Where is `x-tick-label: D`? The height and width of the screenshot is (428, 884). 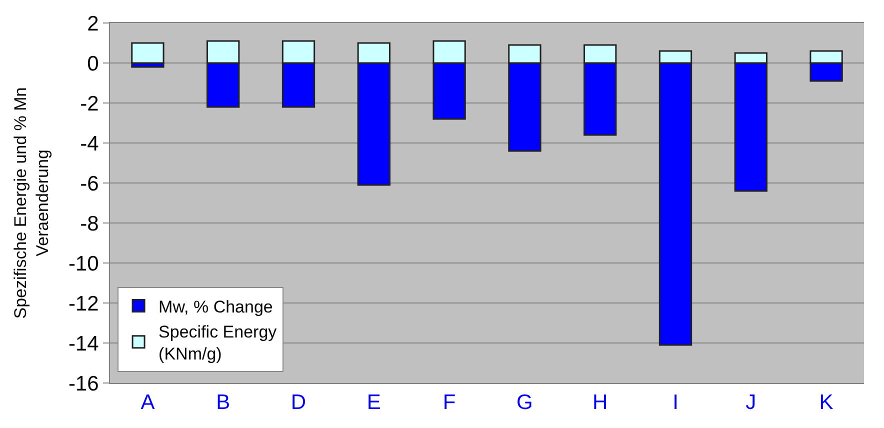
x-tick-label: D is located at coordinates (298, 402).